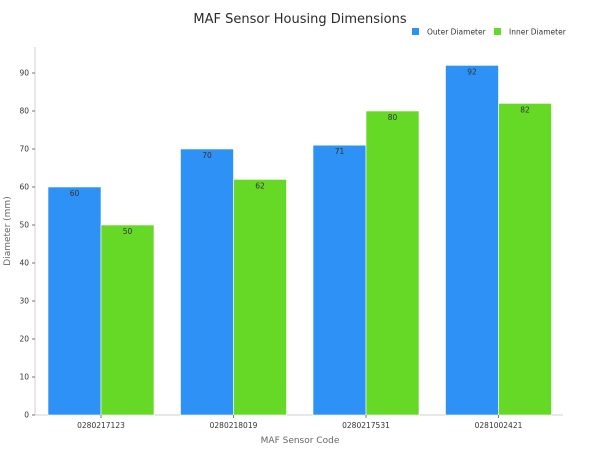 The height and width of the screenshot is (455, 600). Describe the element at coordinates (366, 425) in the screenshot. I see `x-tick-label: 0280217531` at that location.